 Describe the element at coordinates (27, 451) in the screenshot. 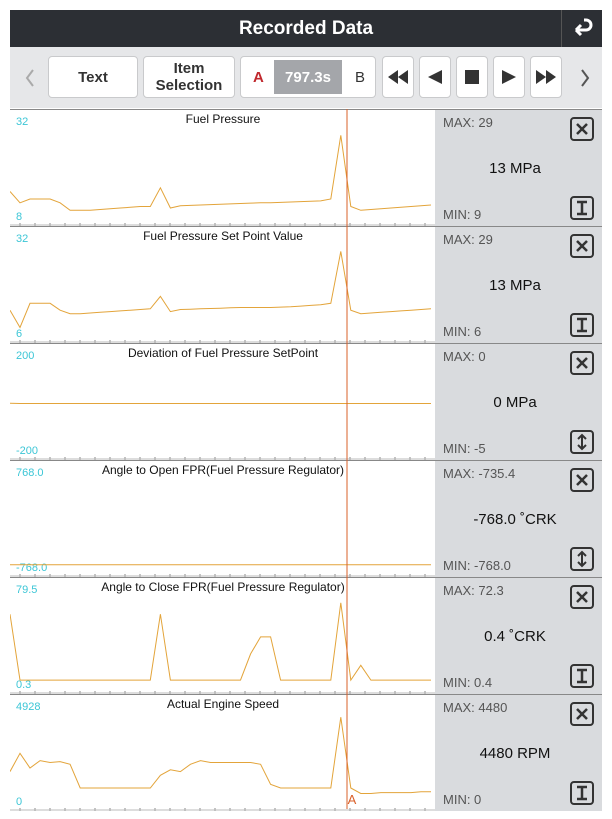

I see `y-tick-label: -200` at that location.